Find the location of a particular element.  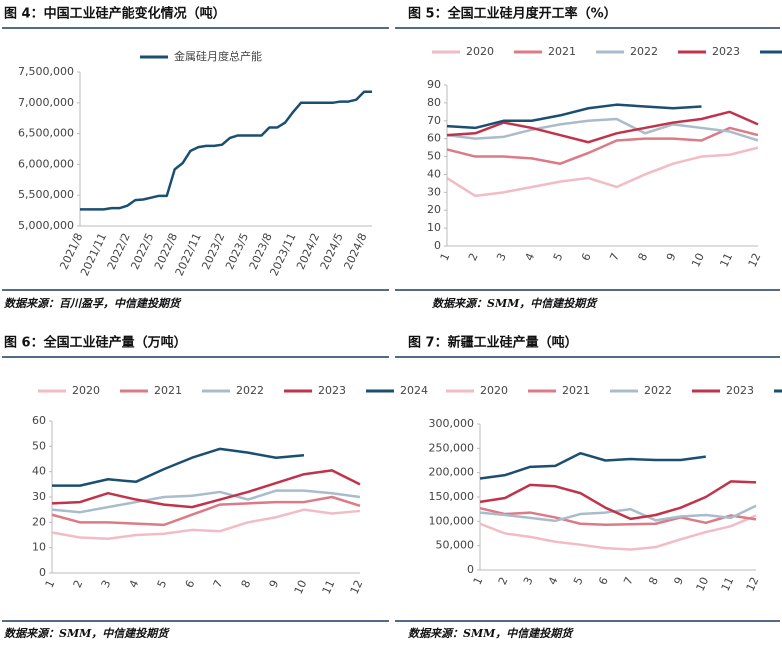

legend-label: 2024 is located at coordinates (414, 390).